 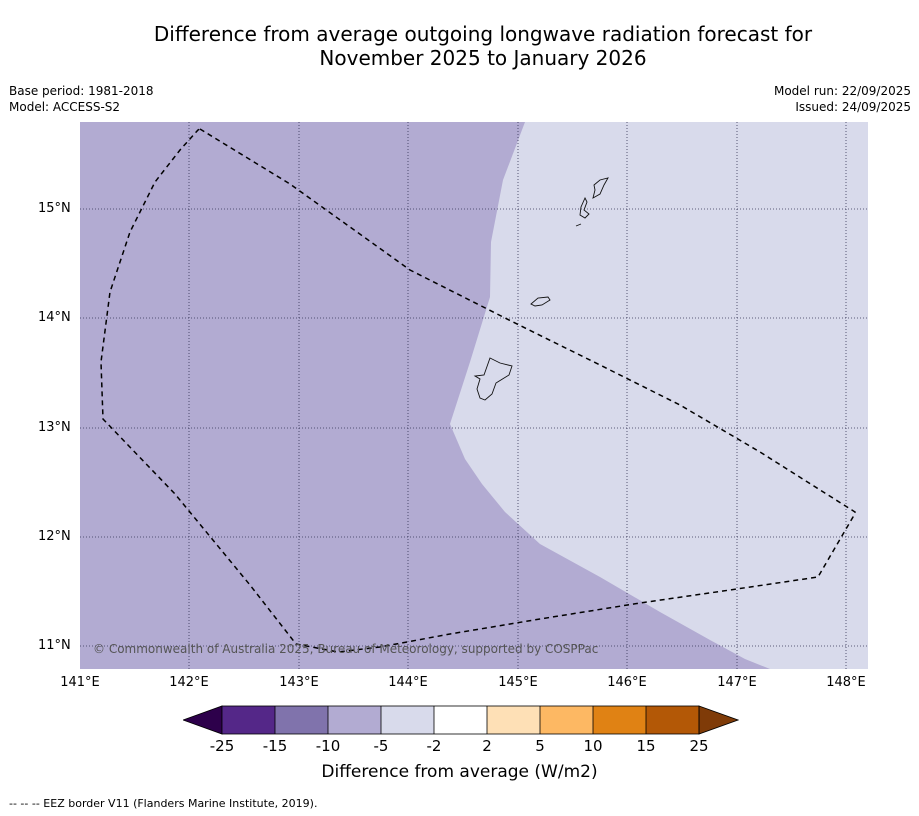 What do you see at coordinates (540, 301) in the screenshot?
I see `island-rota` at bounding box center [540, 301].